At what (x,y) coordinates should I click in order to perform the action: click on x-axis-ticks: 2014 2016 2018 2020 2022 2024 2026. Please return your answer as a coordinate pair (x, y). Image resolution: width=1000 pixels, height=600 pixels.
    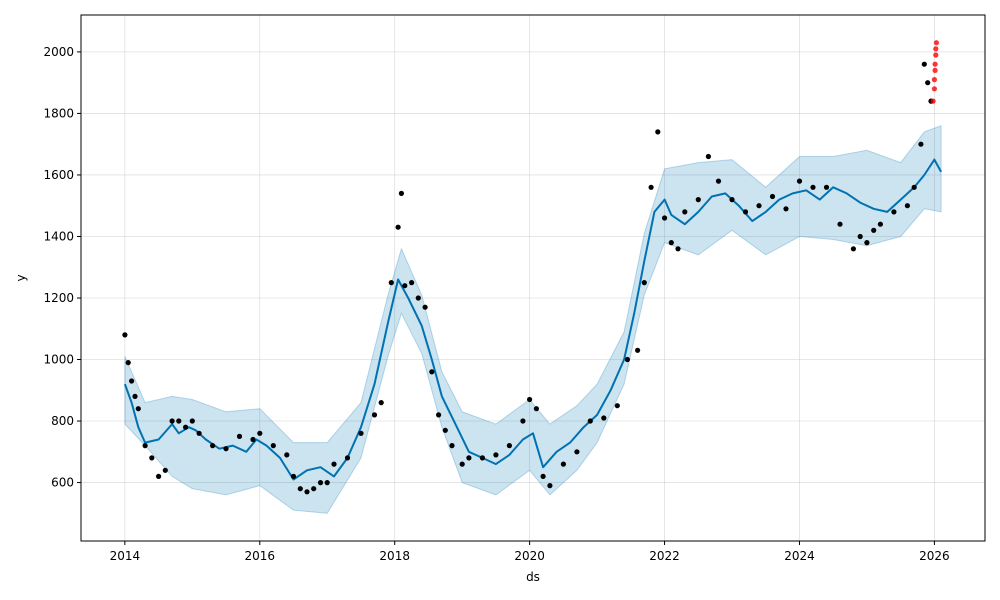
    Looking at the image, I should click on (530, 552).